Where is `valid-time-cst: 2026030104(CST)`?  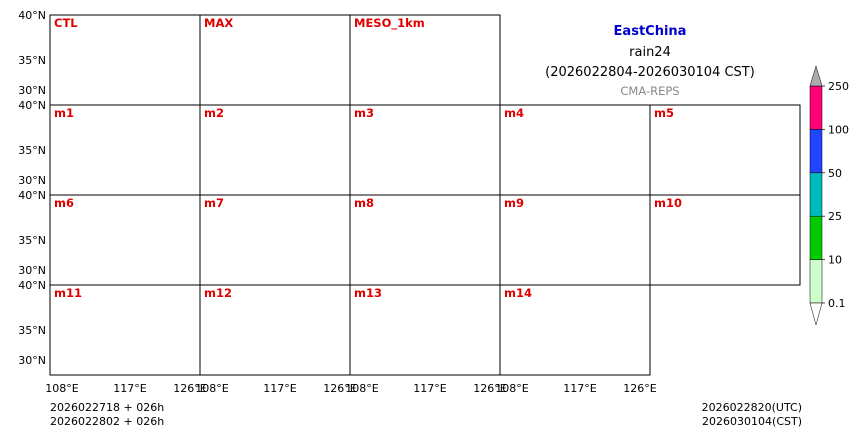
valid-time-cst: 2026030104(CST) is located at coordinates (752, 421).